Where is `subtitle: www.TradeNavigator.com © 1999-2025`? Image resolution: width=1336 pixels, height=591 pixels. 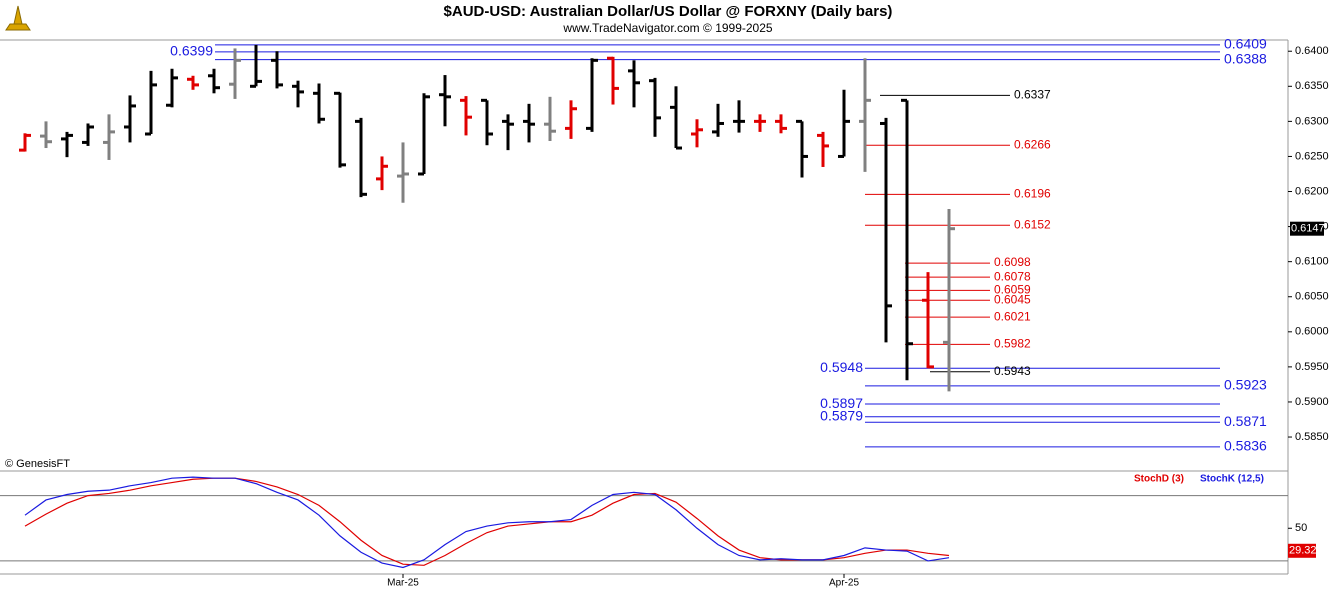
subtitle: www.TradeNavigator.com © 1999-2025 is located at coordinates (667, 28).